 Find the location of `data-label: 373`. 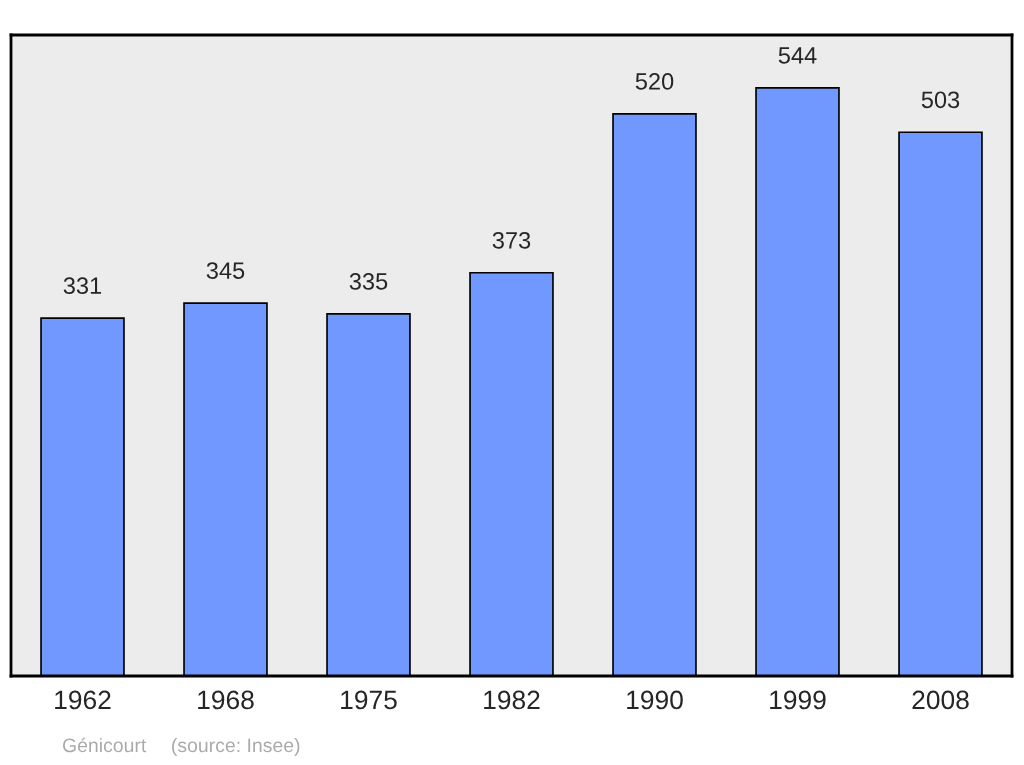

data-label: 373 is located at coordinates (511, 240).